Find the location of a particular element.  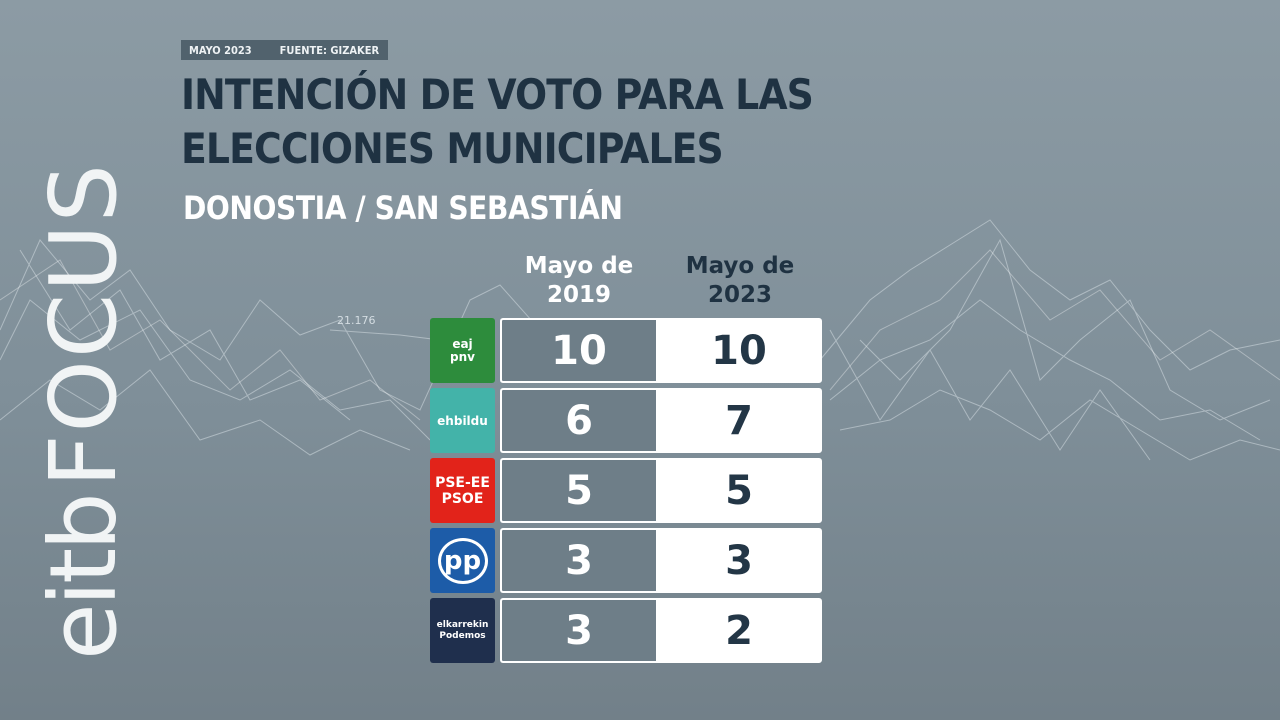

party-logo-text: eaj is located at coordinates (462, 343).